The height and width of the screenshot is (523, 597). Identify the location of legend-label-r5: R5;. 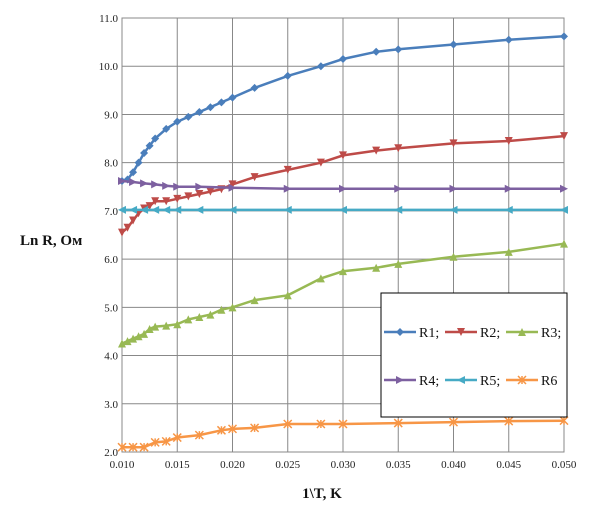
(490, 381).